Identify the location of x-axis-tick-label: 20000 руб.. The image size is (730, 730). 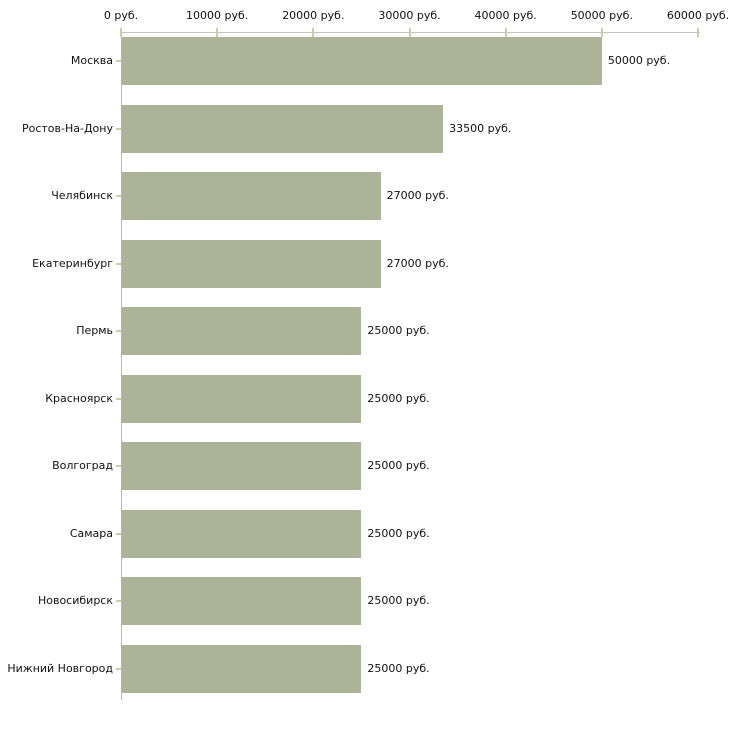
(313, 15).